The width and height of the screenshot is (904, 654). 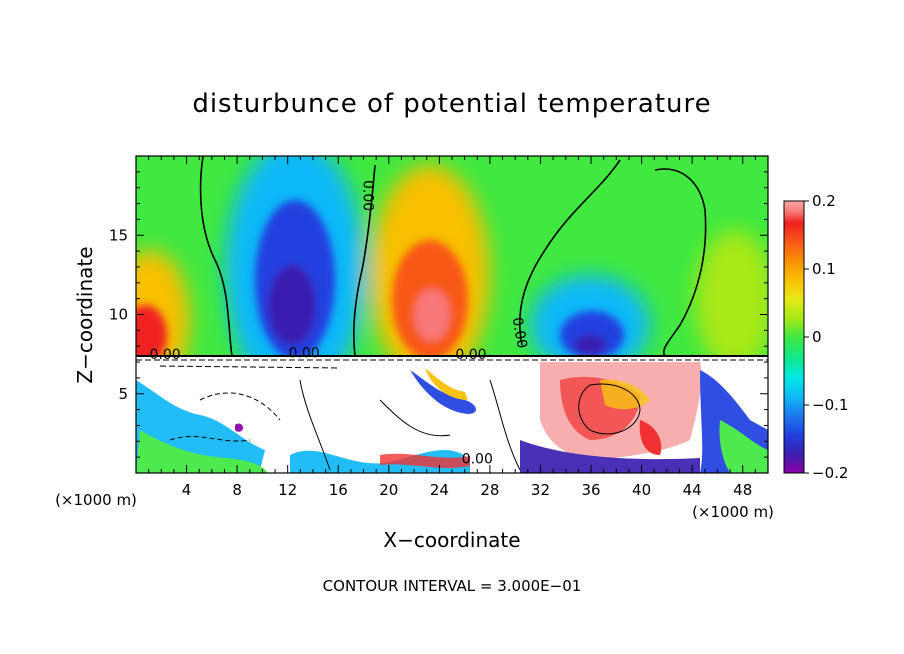 I want to click on x-tick-label-36: 36, so click(x=590, y=490).